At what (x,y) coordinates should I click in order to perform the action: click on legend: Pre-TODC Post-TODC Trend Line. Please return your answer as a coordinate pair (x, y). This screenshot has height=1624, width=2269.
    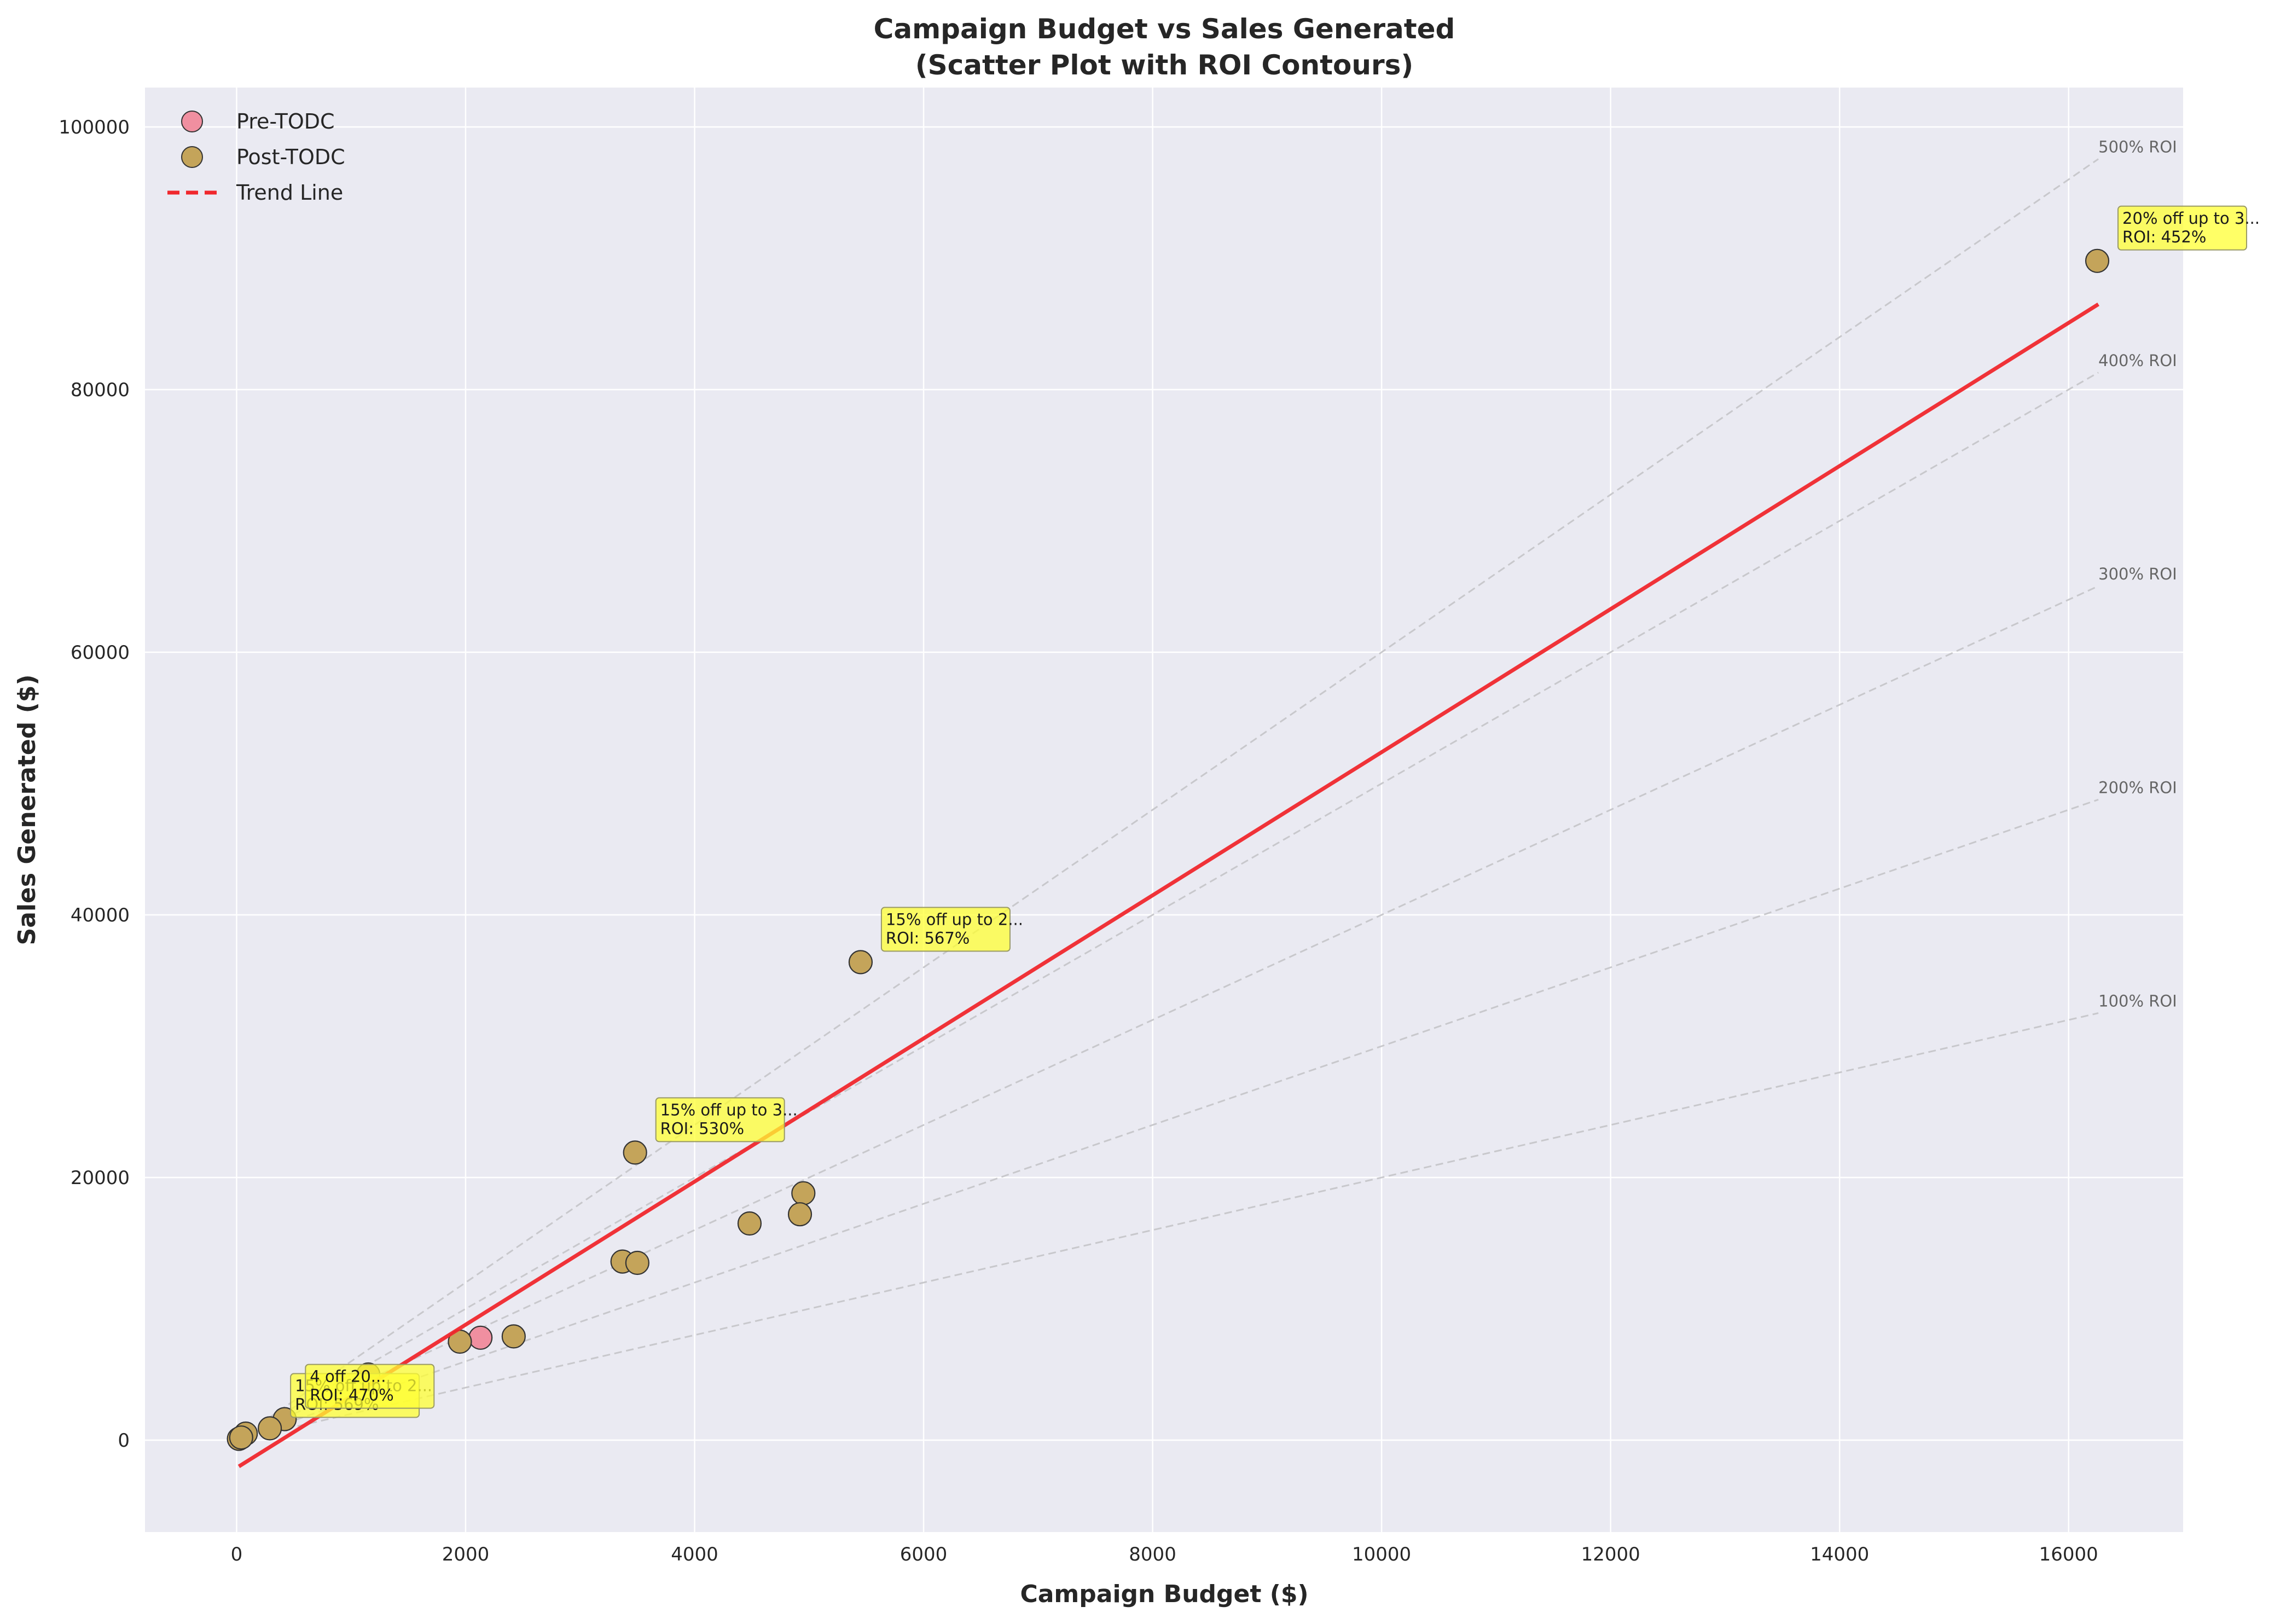
    Looking at the image, I should click on (256, 157).